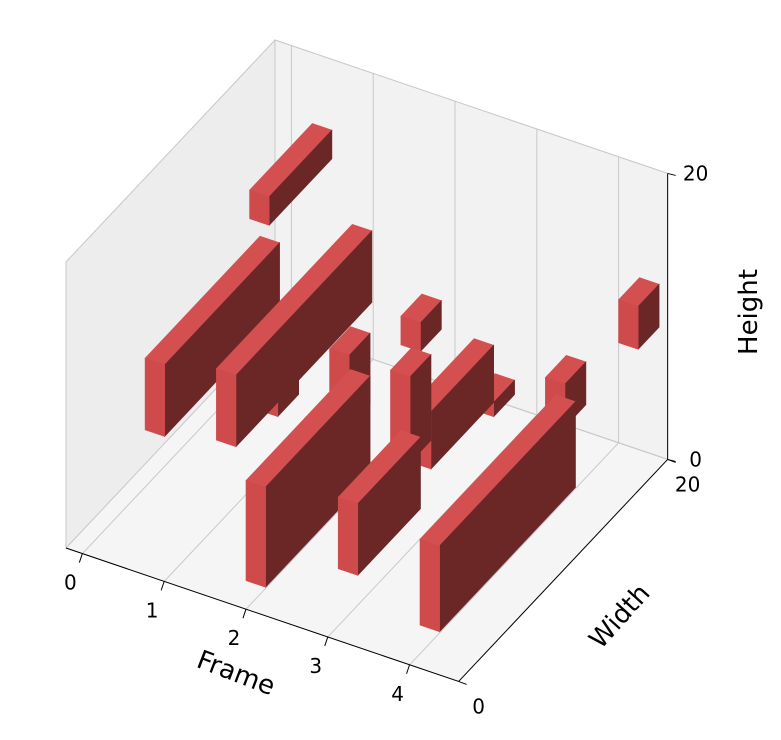 The image size is (781, 740). Describe the element at coordinates (687, 484) in the screenshot. I see `width-tick-label: 20` at that location.